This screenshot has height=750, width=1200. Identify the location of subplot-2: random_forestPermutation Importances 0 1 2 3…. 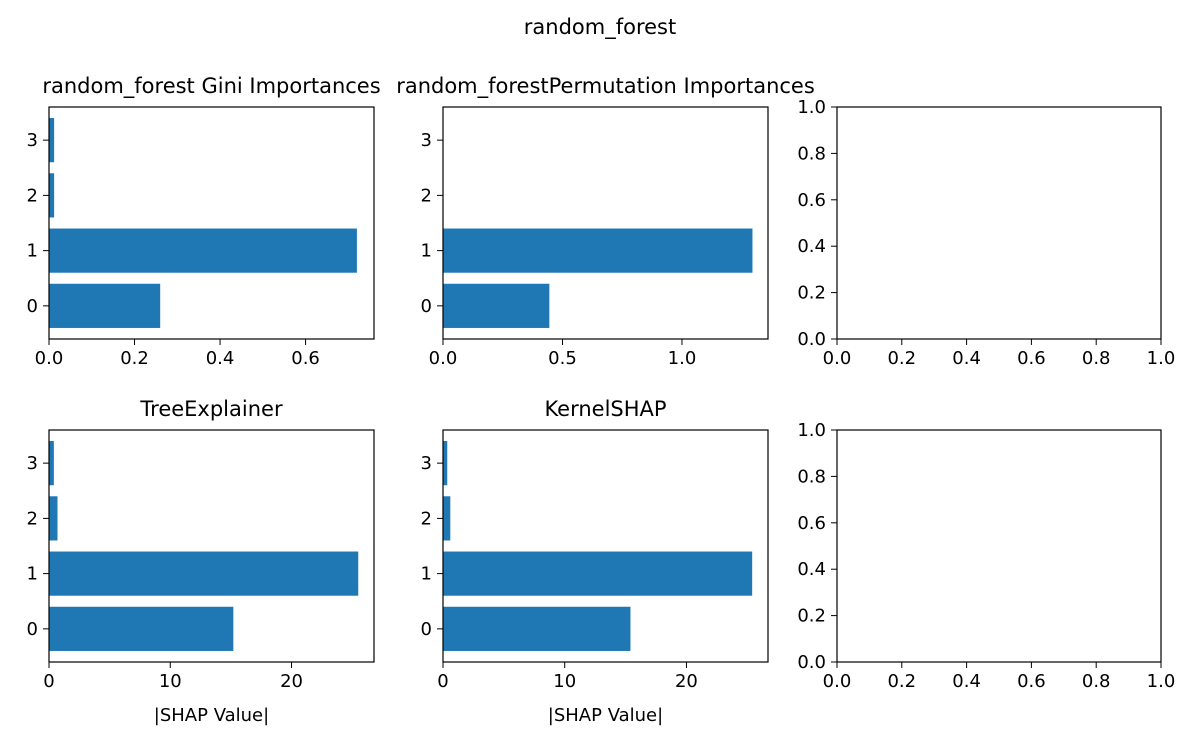
(605, 221).